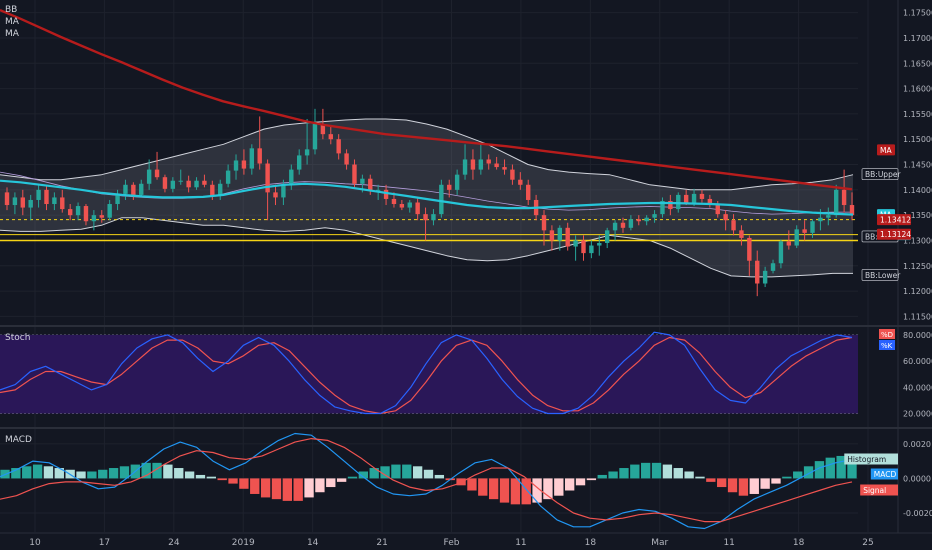 The image size is (932, 550). What do you see at coordinates (887, 346) in the screenshot?
I see `stoch-legend-label: %K` at bounding box center [887, 346].